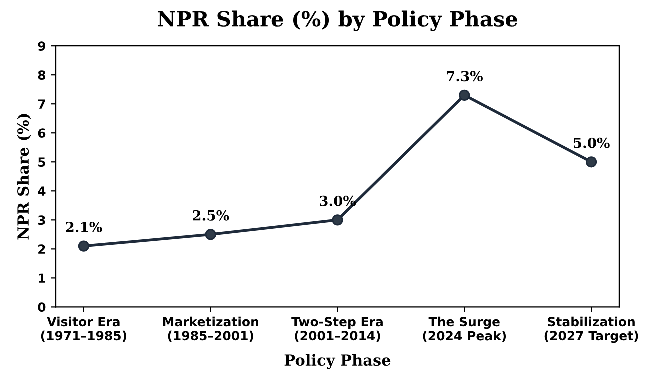 The width and height of the screenshot is (659, 384). Describe the element at coordinates (42, 249) in the screenshot. I see `y-tick-label: 2` at that location.